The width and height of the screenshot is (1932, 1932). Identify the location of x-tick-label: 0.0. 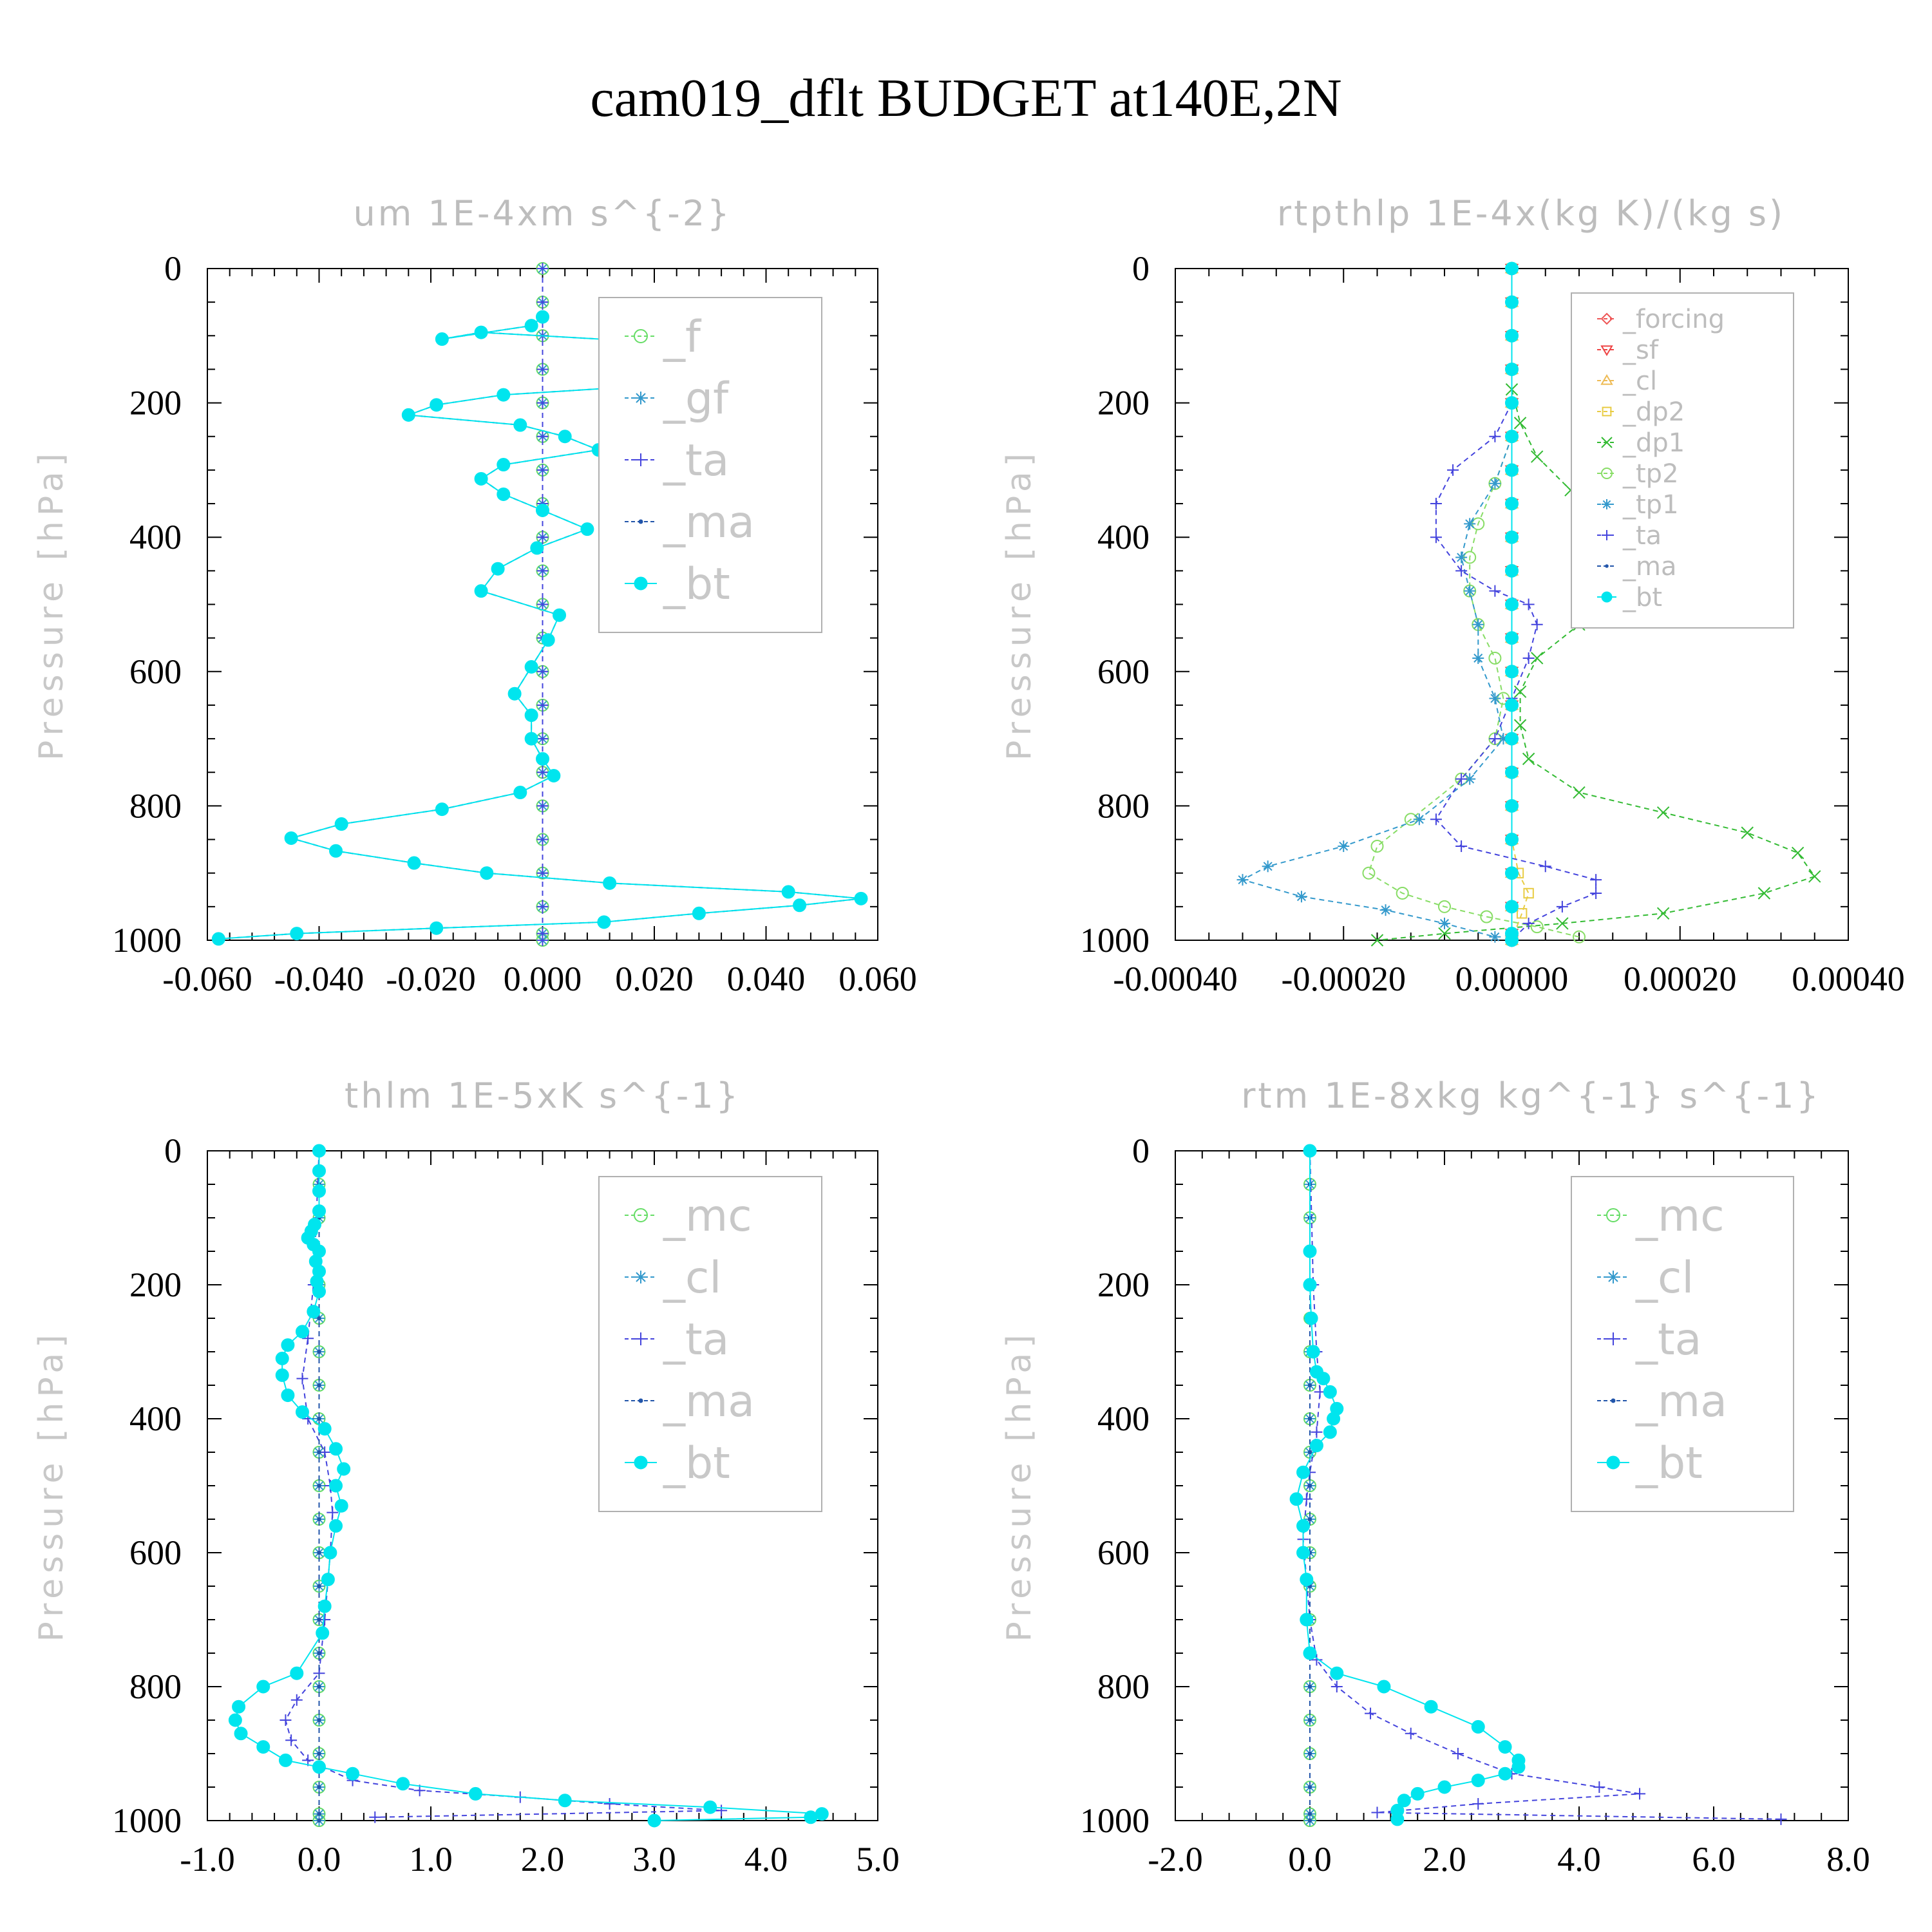
(1310, 1859).